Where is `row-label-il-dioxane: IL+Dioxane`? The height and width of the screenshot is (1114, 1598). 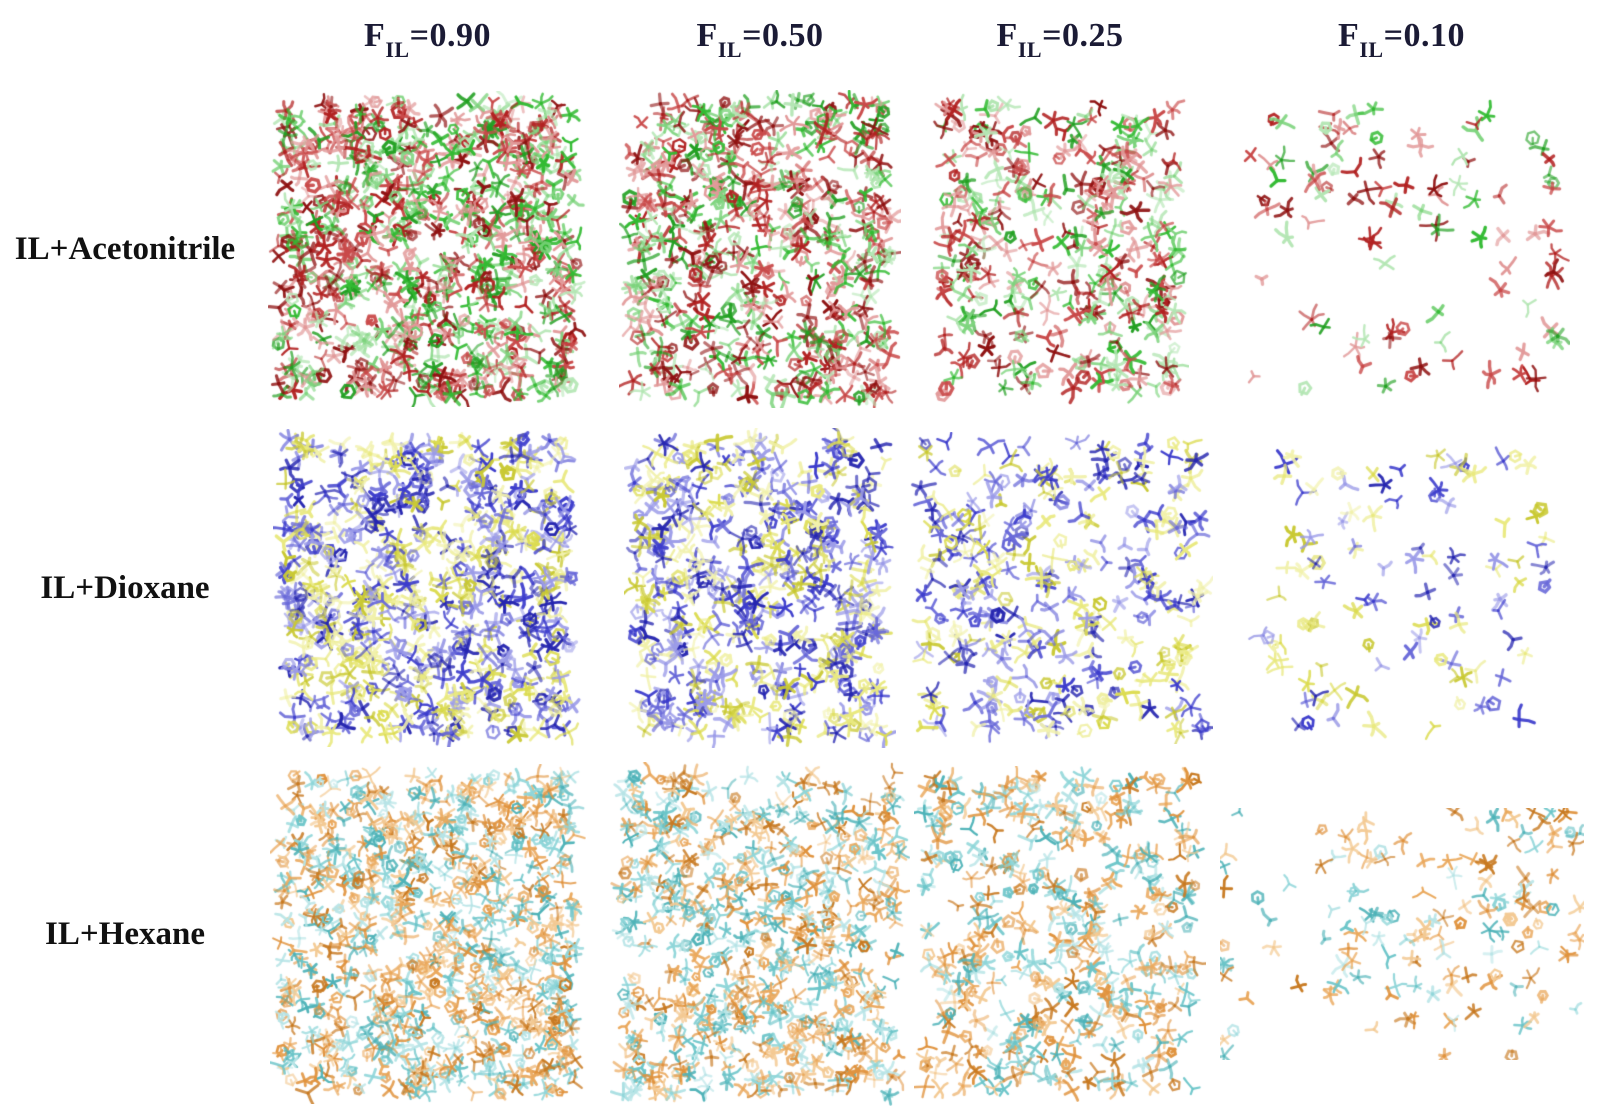
row-label-il-dioxane: IL+Dioxane is located at coordinates (125, 587).